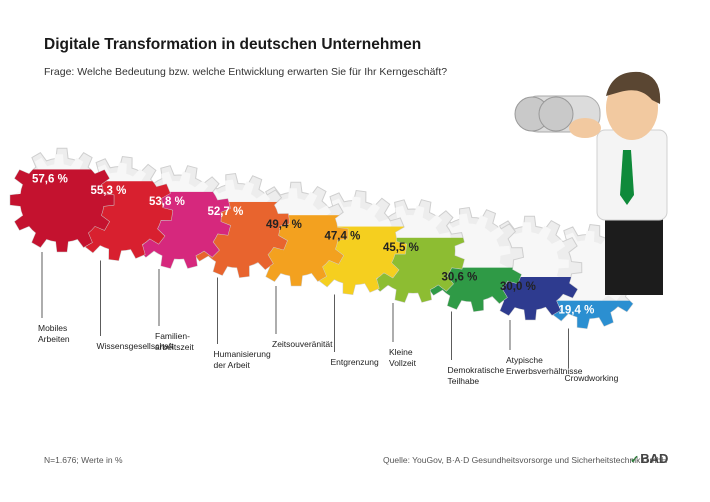 Image resolution: width=710 pixels, height=502 pixels. Describe the element at coordinates (172, 336) in the screenshot. I see `category-label: Familien-` at that location.